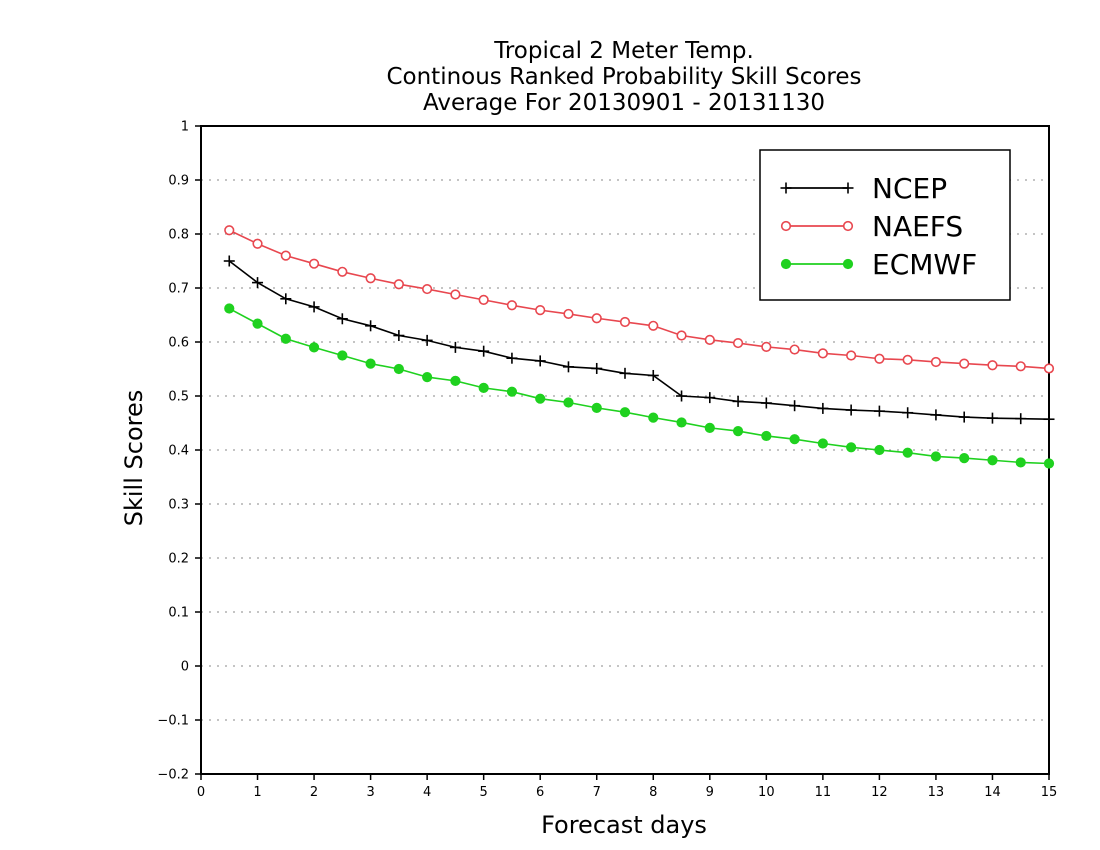  What do you see at coordinates (134, 458) in the screenshot?
I see `y-axis-label: Skill Scores` at bounding box center [134, 458].